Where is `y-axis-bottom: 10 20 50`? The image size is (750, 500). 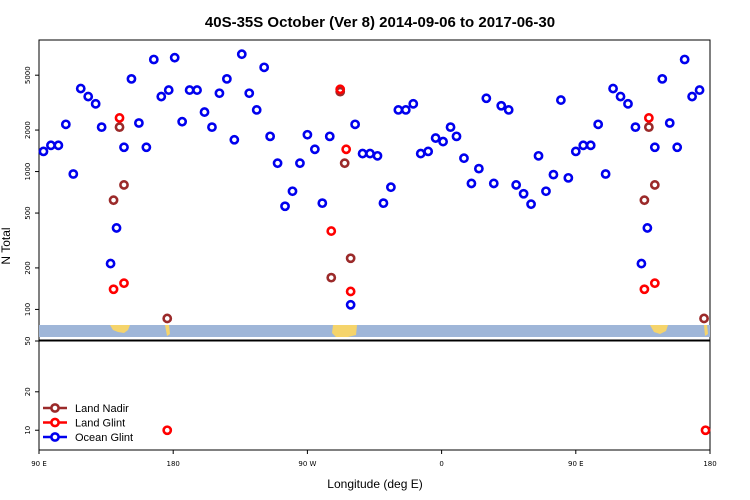
y-axis-bottom: 10 20 50 is located at coordinates (31, 386).